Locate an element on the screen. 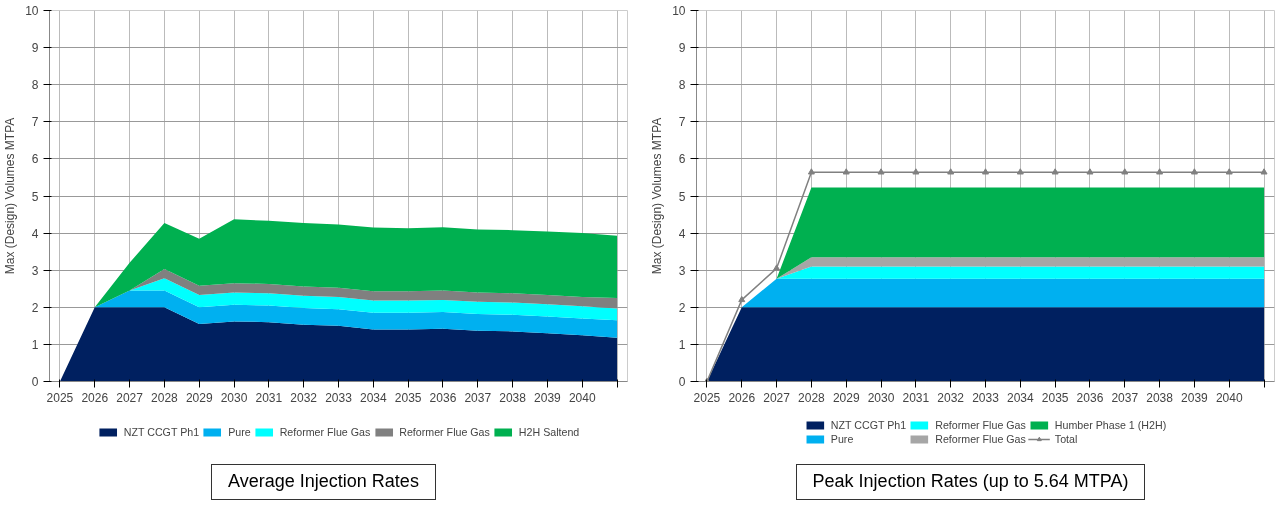 The height and width of the screenshot is (529, 1278). text: Average Injection Rates is located at coordinates (323, 482).